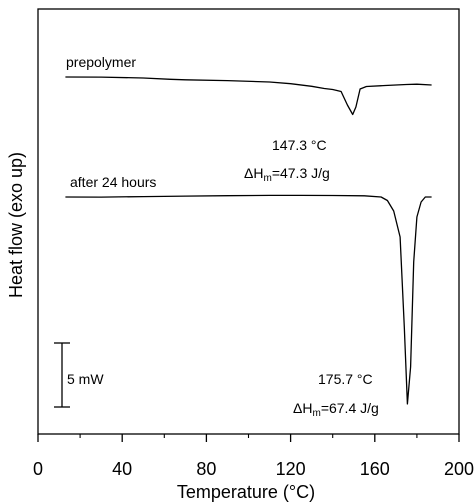 The height and width of the screenshot is (502, 475). I want to click on x-tick-label: 160, so click(375, 469).